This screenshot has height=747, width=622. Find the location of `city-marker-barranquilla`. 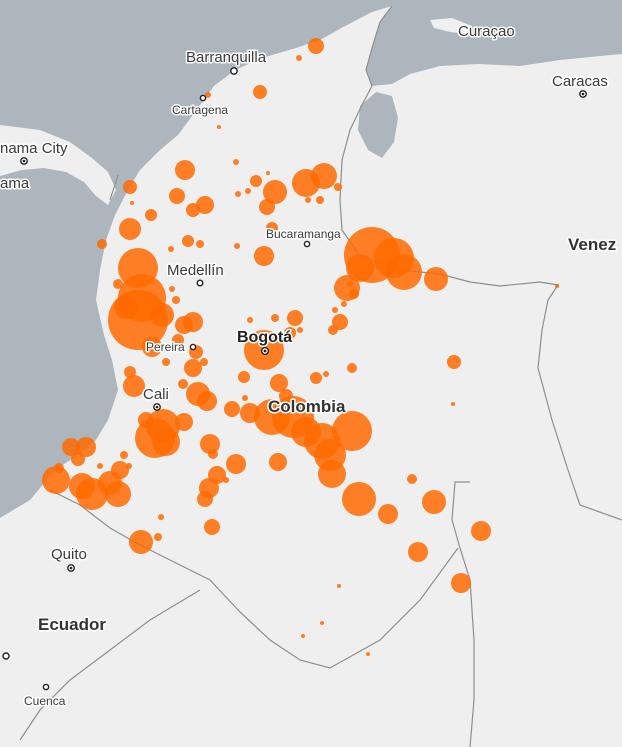

city-marker-barranquilla is located at coordinates (234, 71).